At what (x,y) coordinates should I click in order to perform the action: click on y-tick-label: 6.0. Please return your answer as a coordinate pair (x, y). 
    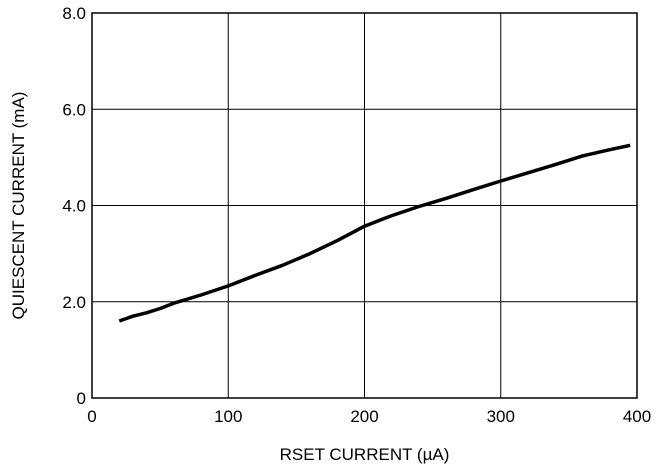
    Looking at the image, I should click on (74, 109).